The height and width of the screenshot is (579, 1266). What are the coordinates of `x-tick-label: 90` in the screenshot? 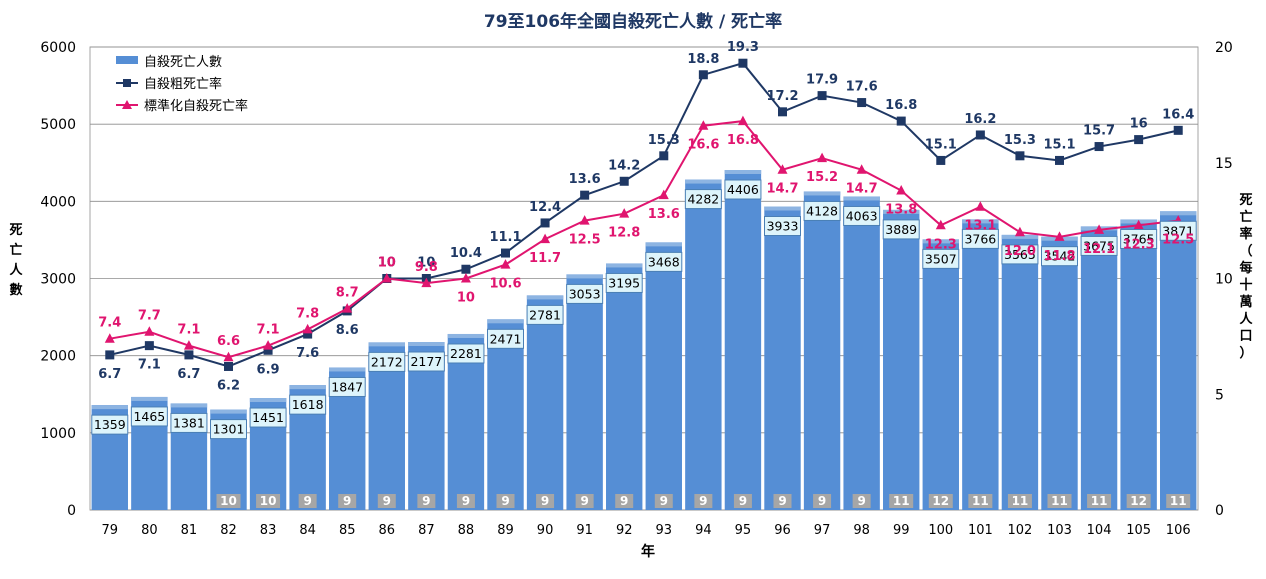 It's located at (545, 530).